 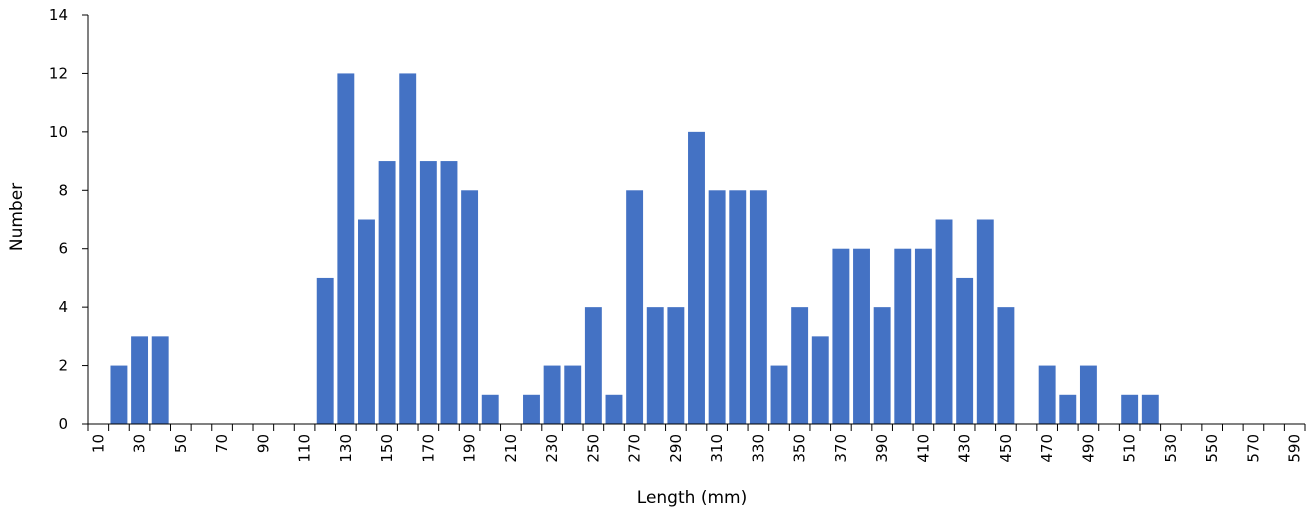 What do you see at coordinates (222, 443) in the screenshot?
I see `x-tick-label-70: 70` at bounding box center [222, 443].